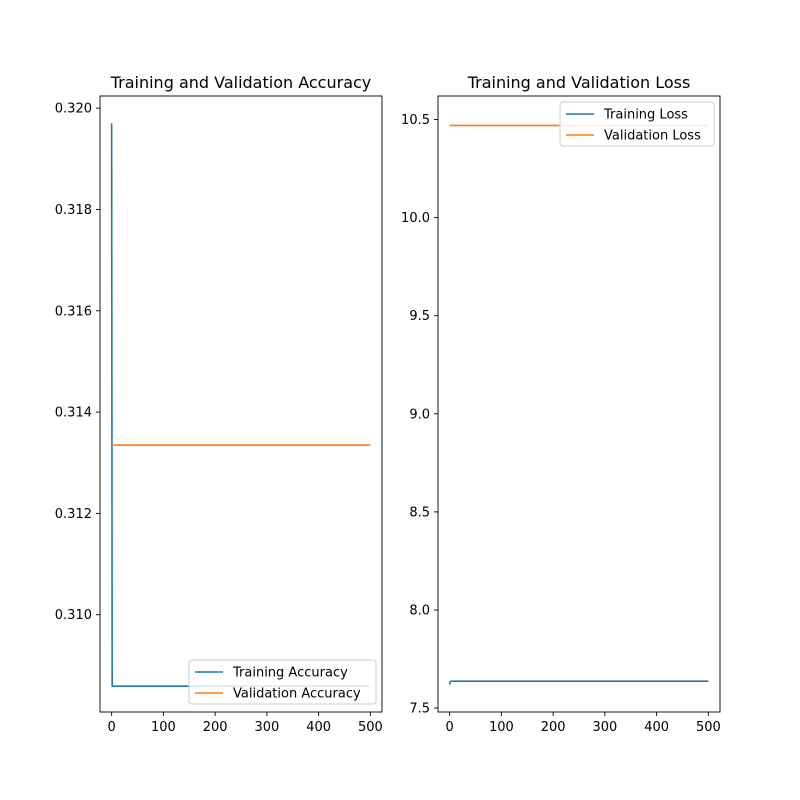 Image resolution: width=800 pixels, height=800 pixels. What do you see at coordinates (645, 115) in the screenshot?
I see `legend-label: Training Loss` at bounding box center [645, 115].